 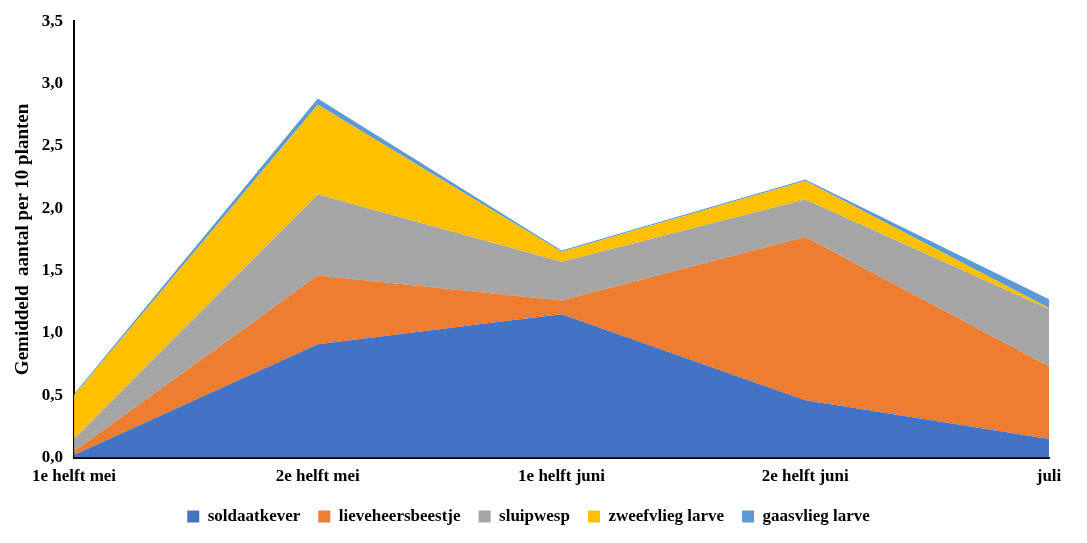 I want to click on x-tick-label: 2e helft mei, so click(x=318, y=476).